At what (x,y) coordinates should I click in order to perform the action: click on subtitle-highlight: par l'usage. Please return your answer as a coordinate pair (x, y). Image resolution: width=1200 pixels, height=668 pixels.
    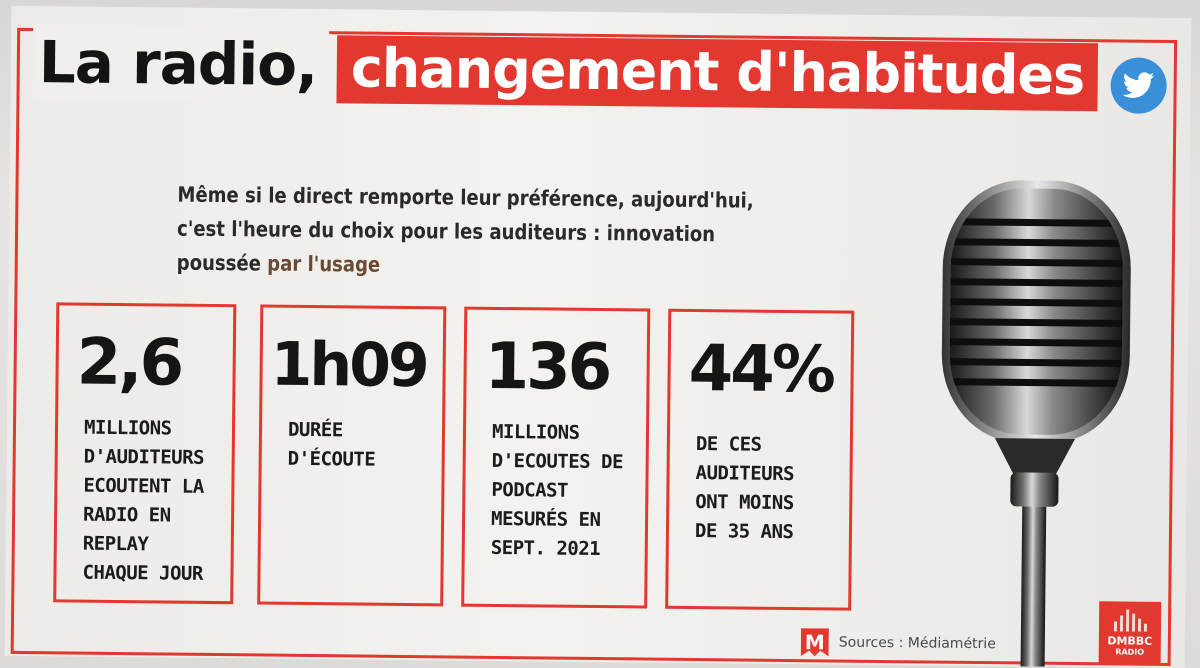
    Looking at the image, I should click on (324, 264).